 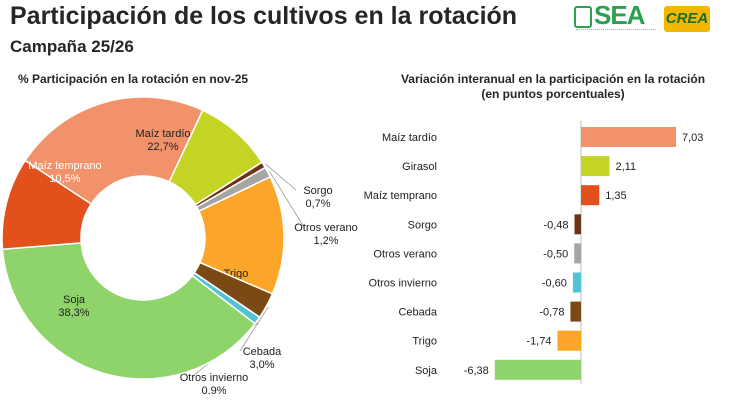 I want to click on donut-slice-soja, so click(x=129, y=311).